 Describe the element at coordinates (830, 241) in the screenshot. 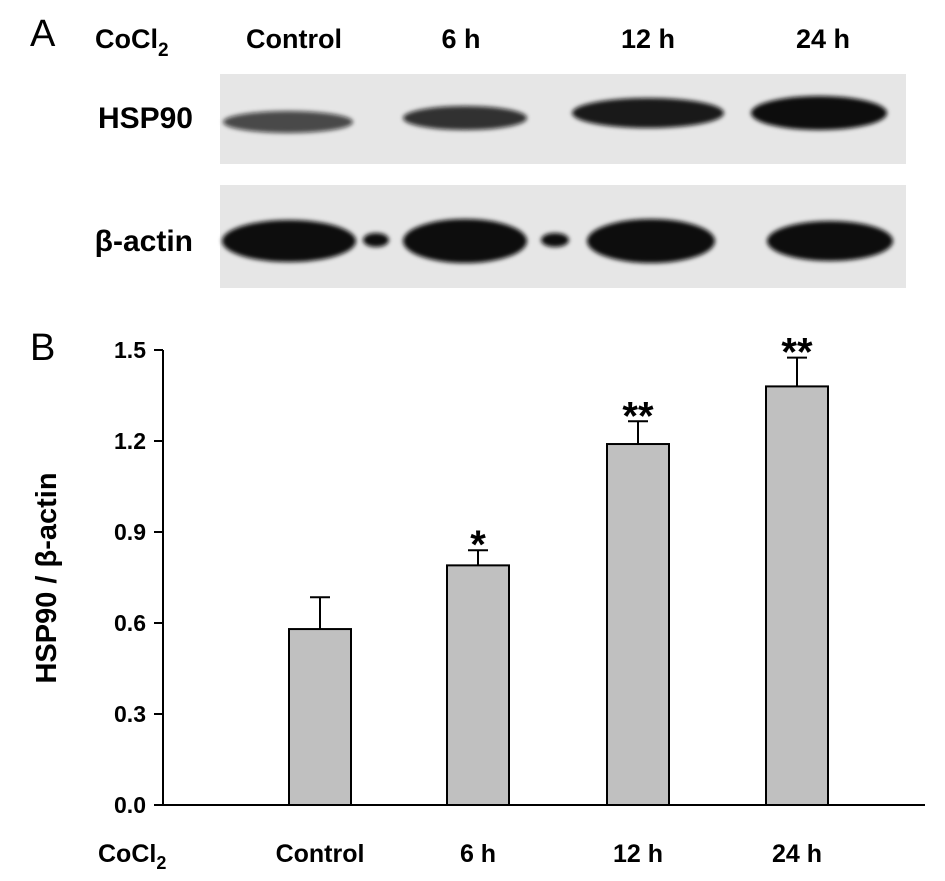

I see `band-actin-24h` at that location.